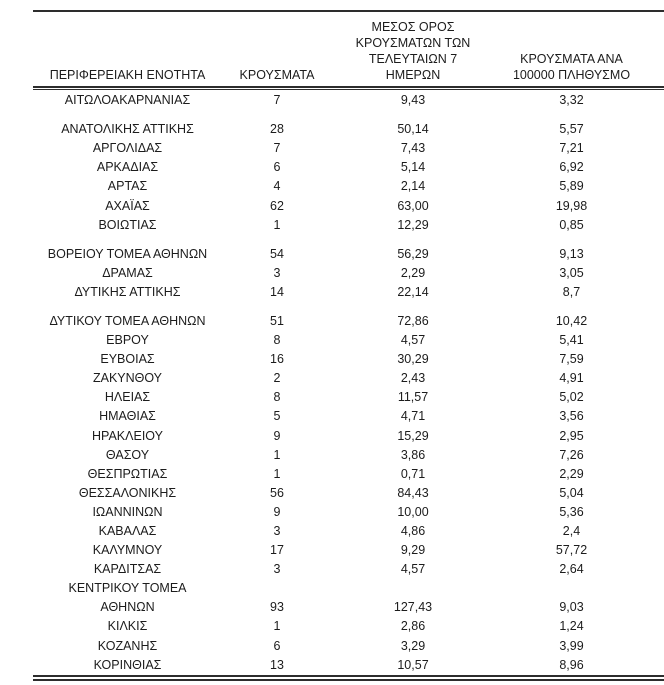 The image size is (664, 685). What do you see at coordinates (277, 186) in the screenshot?
I see `cases-cell: 4` at bounding box center [277, 186].